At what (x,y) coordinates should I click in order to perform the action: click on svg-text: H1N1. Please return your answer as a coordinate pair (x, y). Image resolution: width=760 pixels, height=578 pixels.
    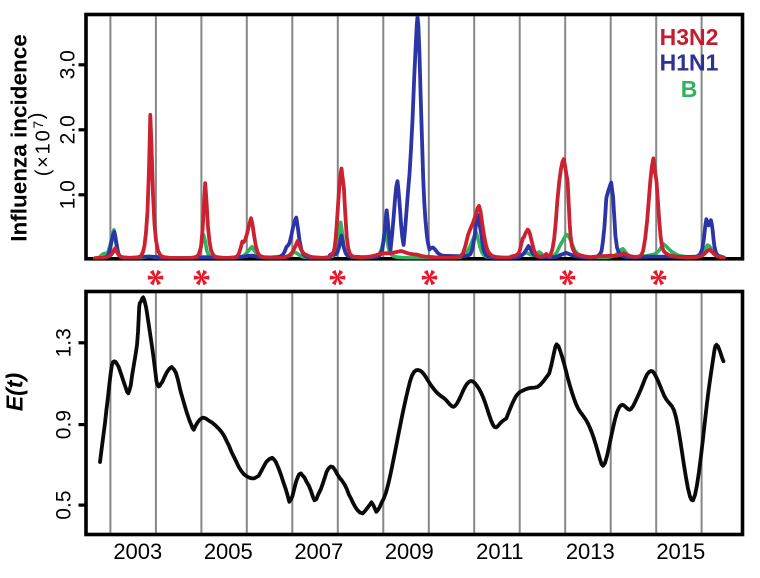
    Looking at the image, I should click on (689, 63).